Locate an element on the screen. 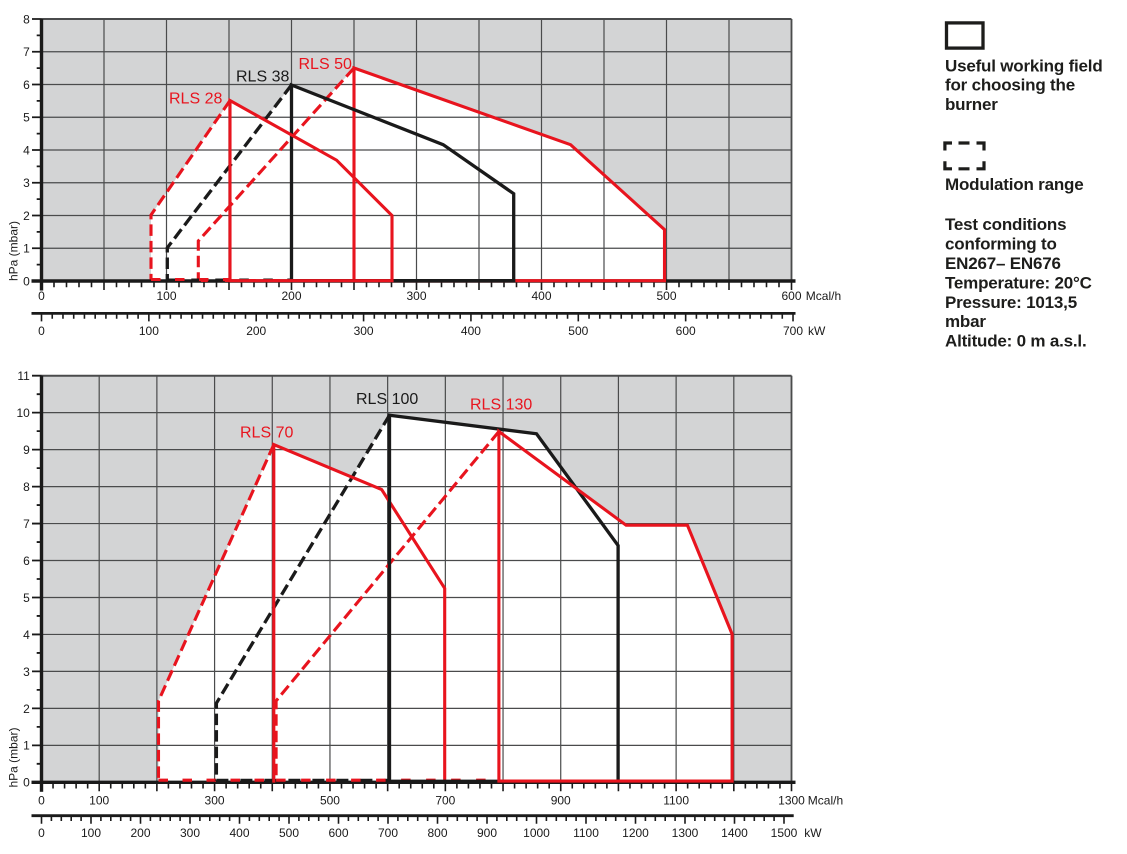  svg-text: Test conditions is located at coordinates (1005, 224).